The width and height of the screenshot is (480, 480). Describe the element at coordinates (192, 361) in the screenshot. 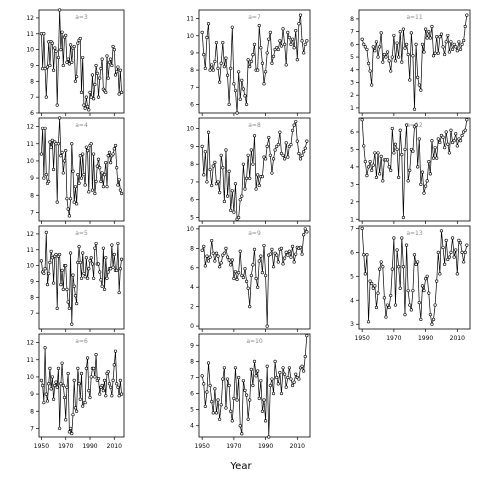

I see `y-tick-label: 8` at that location.